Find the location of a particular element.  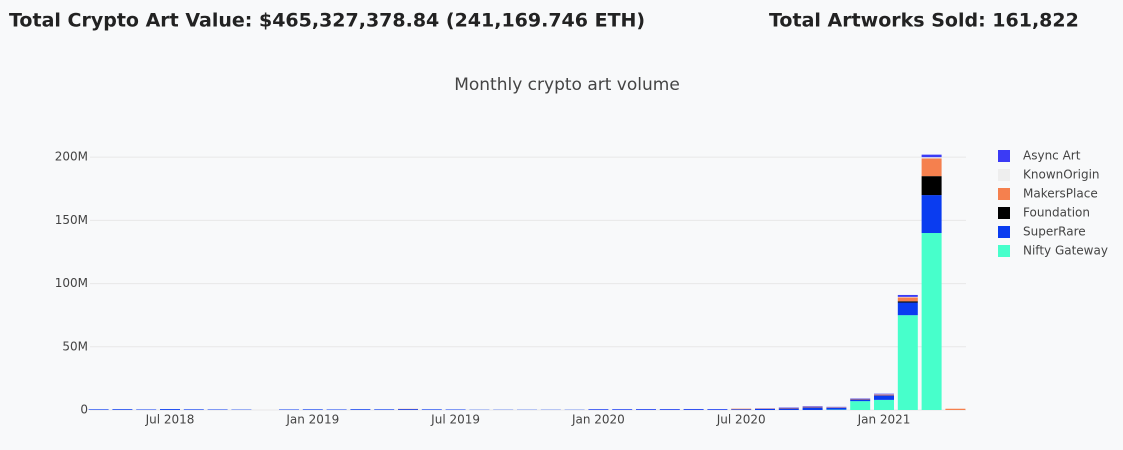

y-tick-label: 200M is located at coordinates (71, 157).